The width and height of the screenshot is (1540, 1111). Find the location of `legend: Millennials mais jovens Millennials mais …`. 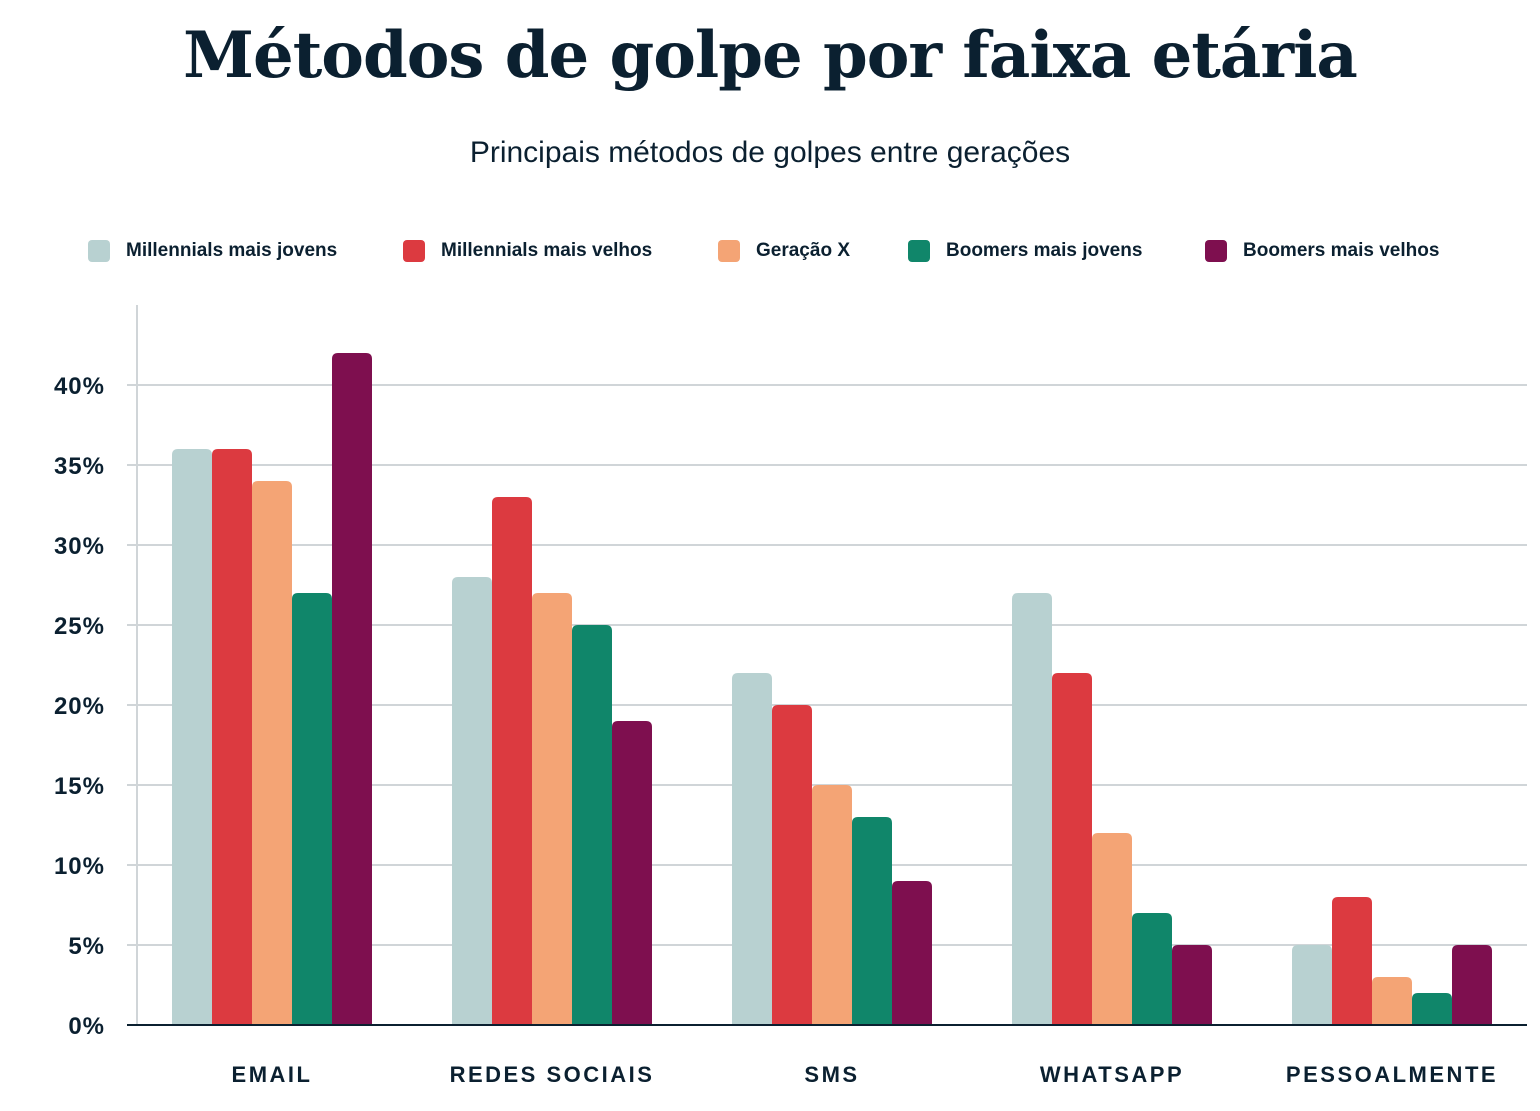

legend: Millennials mais jovens Millennials mais … is located at coordinates (770, 253).